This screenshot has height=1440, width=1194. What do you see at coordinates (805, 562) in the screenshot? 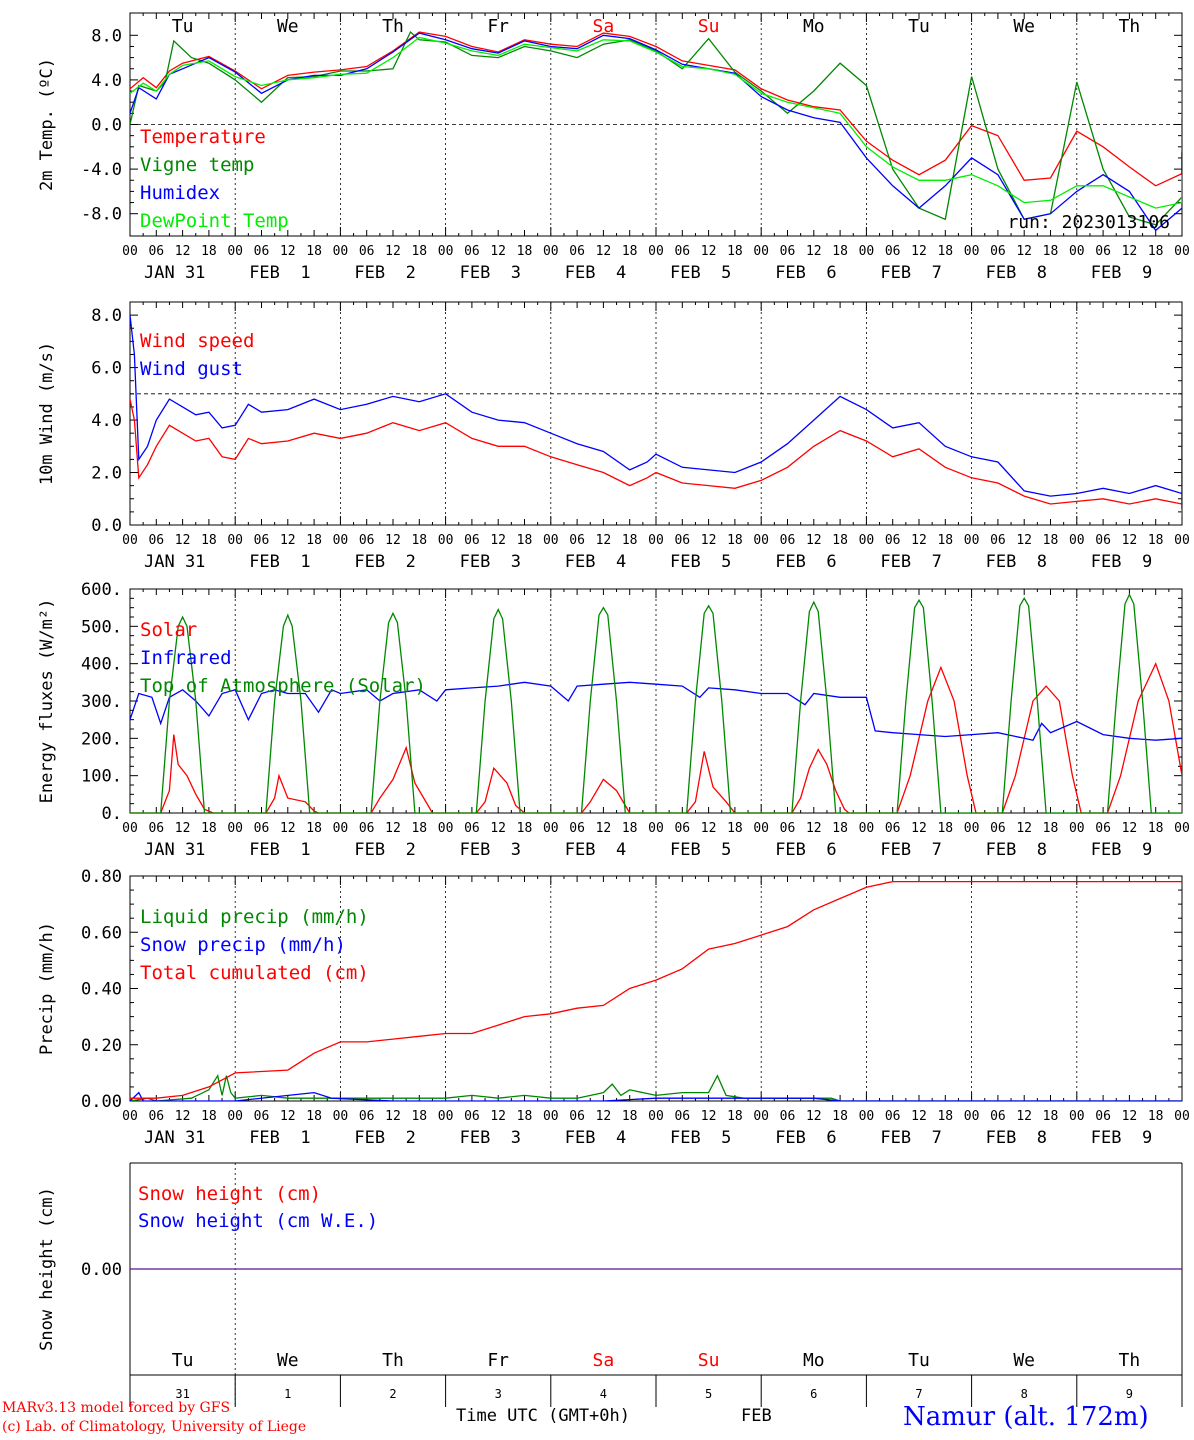
I see `date-label: FEB 6` at bounding box center [805, 562].